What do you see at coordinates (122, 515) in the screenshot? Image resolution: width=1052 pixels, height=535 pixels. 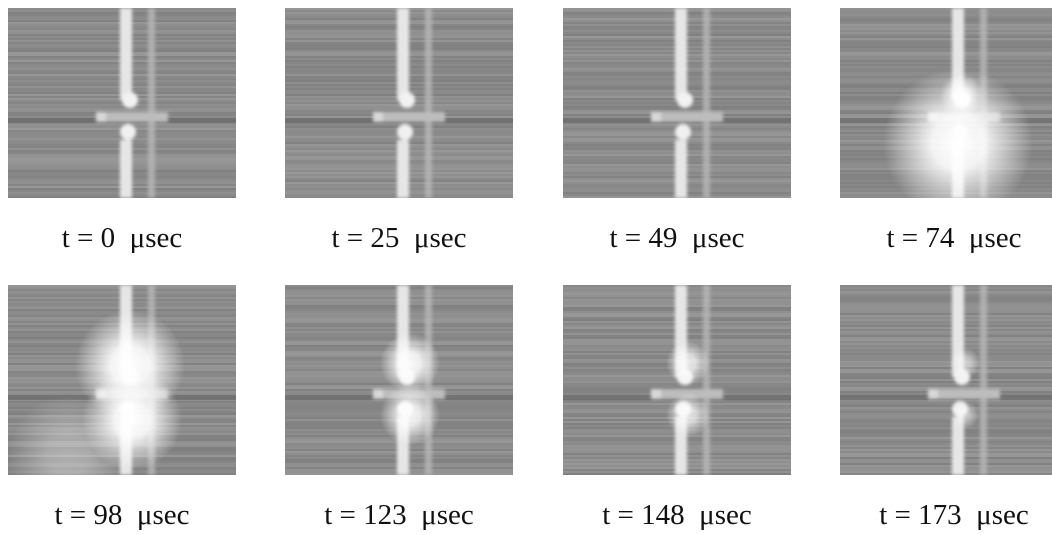 I see `frame-caption: t = 98 μsec` at bounding box center [122, 515].